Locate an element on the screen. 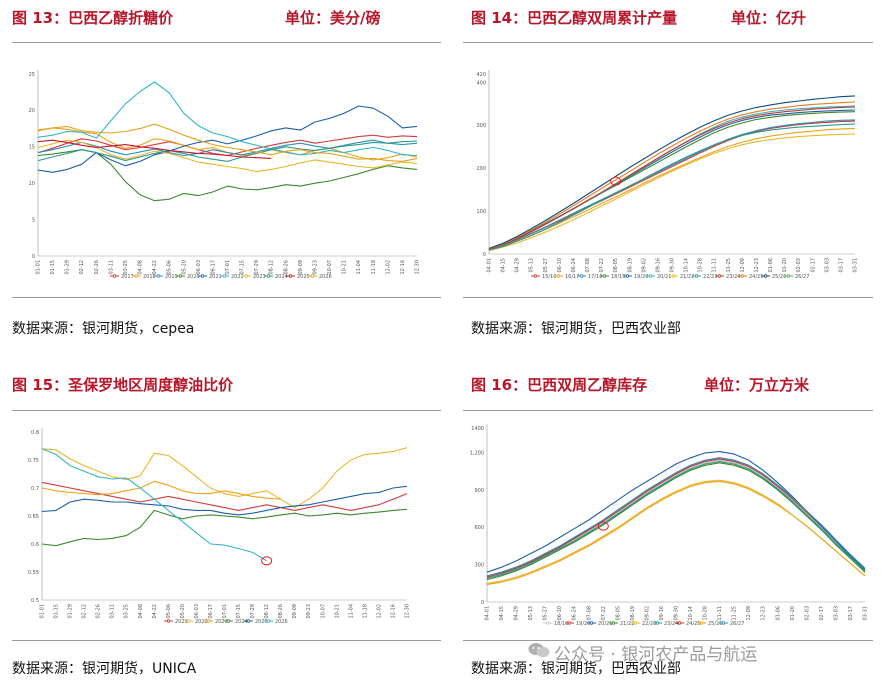 Image resolution: width=882 pixels, height=684 pixels. x-tick-label: 01-20 is located at coordinates (793, 613).